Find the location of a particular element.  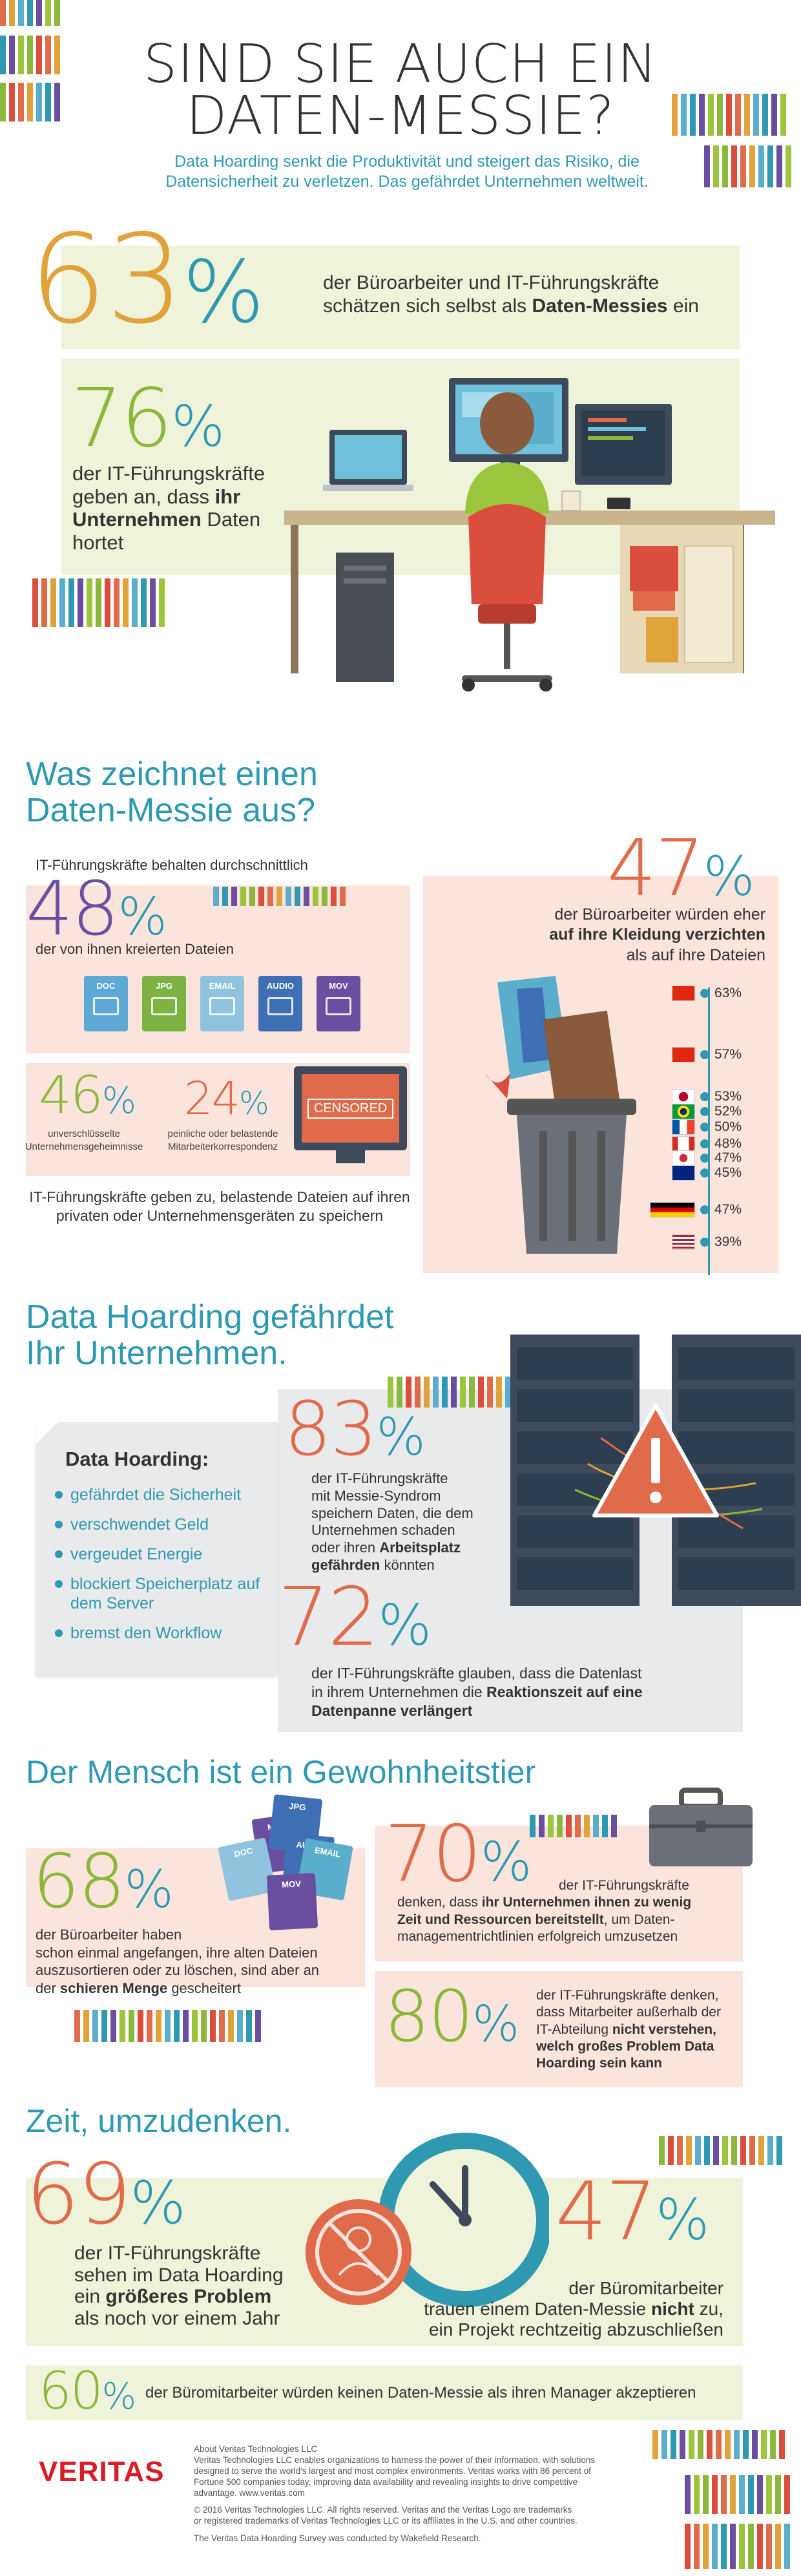

section-2-title-line-1: Data Hoarding gefährdet is located at coordinates (210, 1317).